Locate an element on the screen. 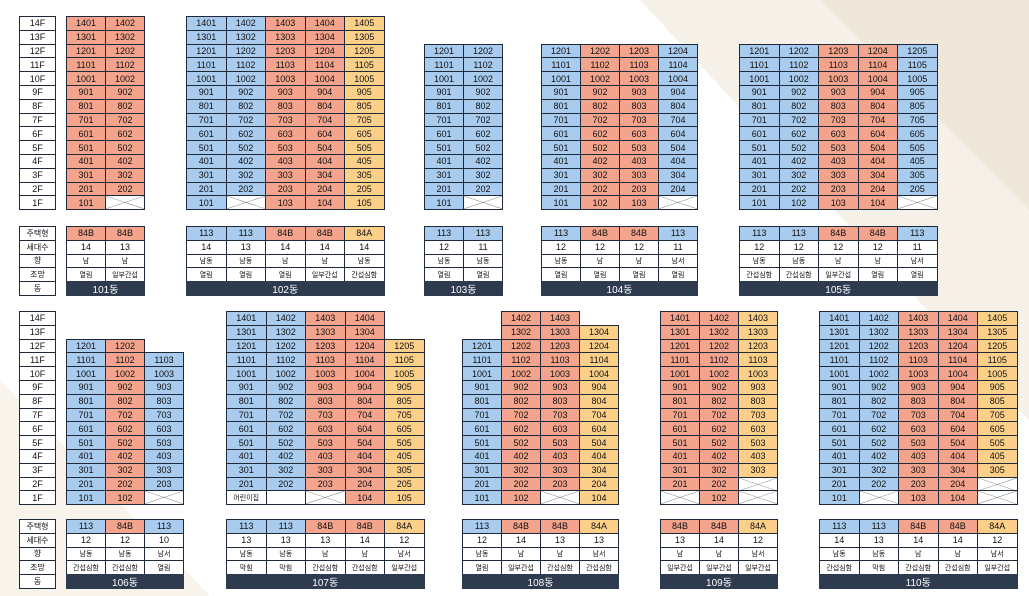  unit-info-cell: 10 is located at coordinates (164, 540).